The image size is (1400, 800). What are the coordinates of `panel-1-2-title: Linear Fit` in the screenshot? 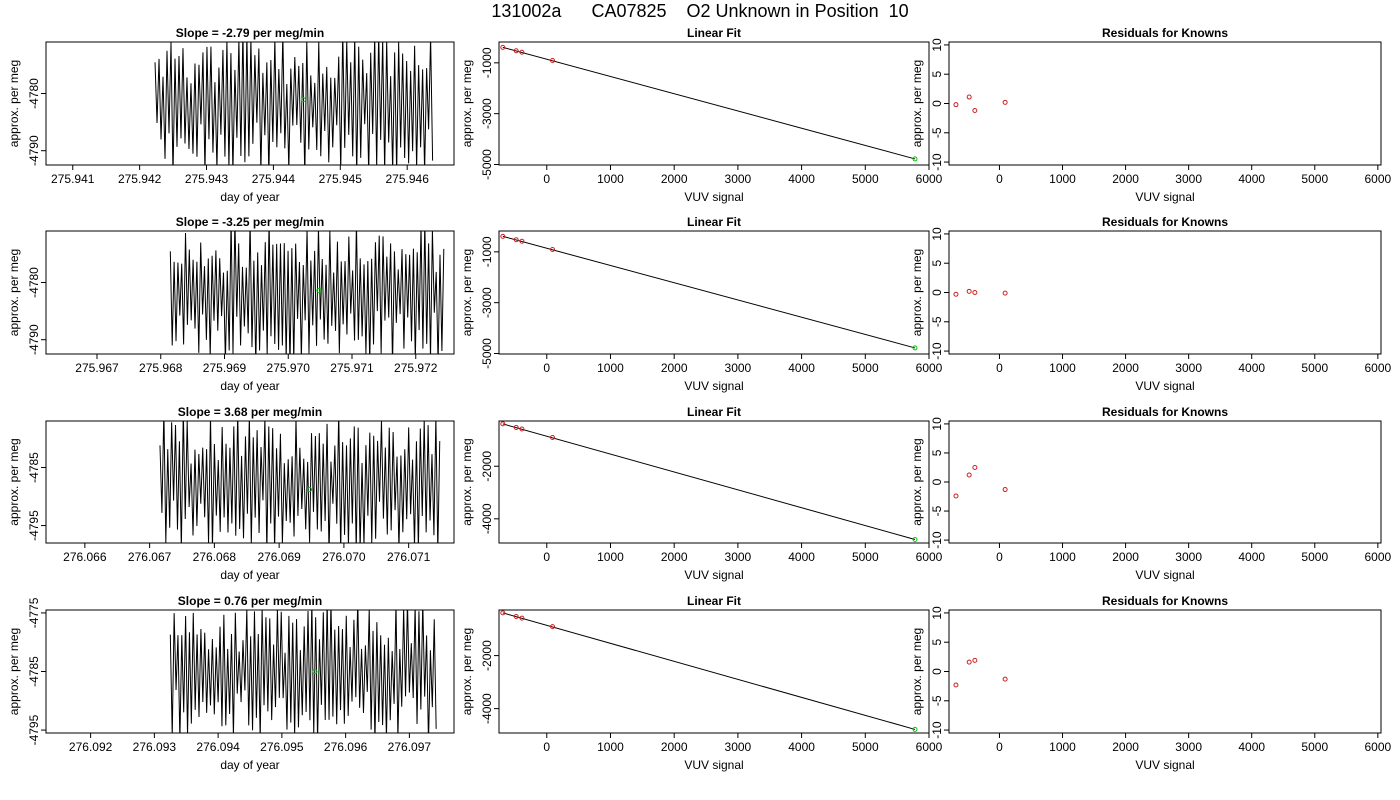 It's located at (714, 33).